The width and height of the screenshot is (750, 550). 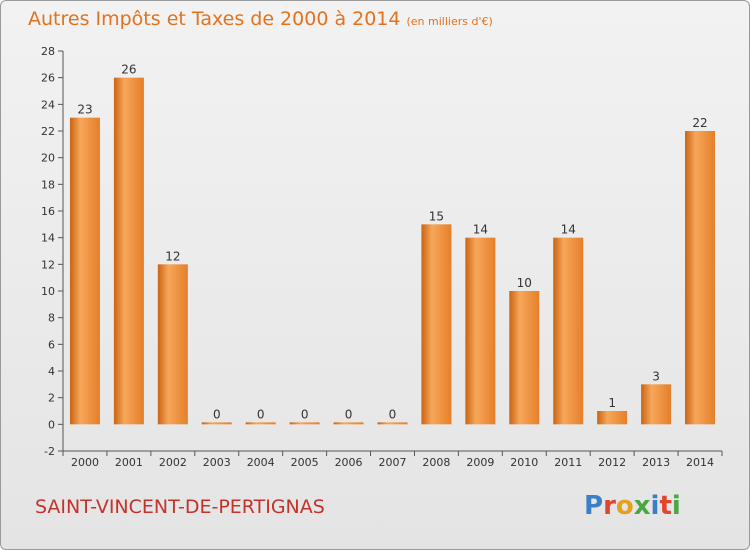 I want to click on logo-letter: P, so click(x=594, y=506).